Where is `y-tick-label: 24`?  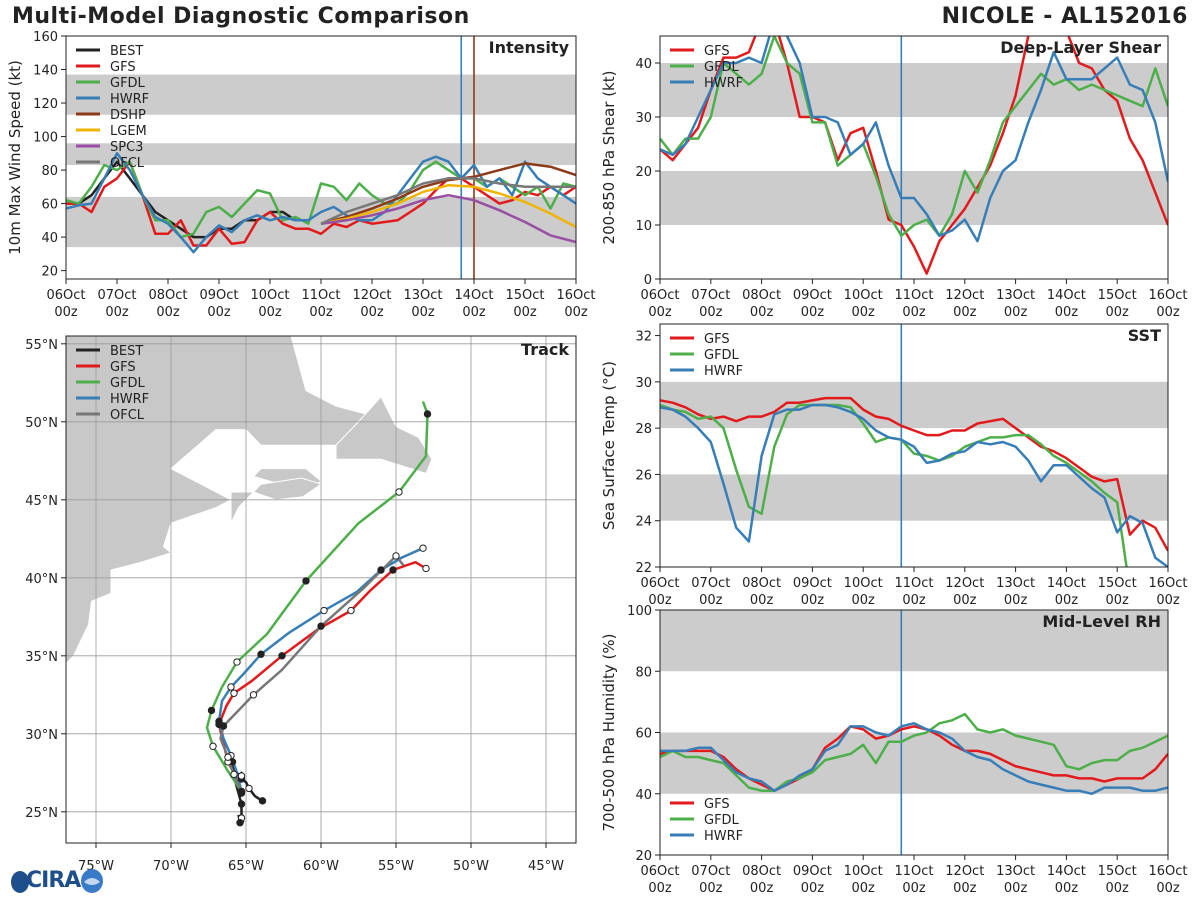
y-tick-label: 24 is located at coordinates (643, 522).